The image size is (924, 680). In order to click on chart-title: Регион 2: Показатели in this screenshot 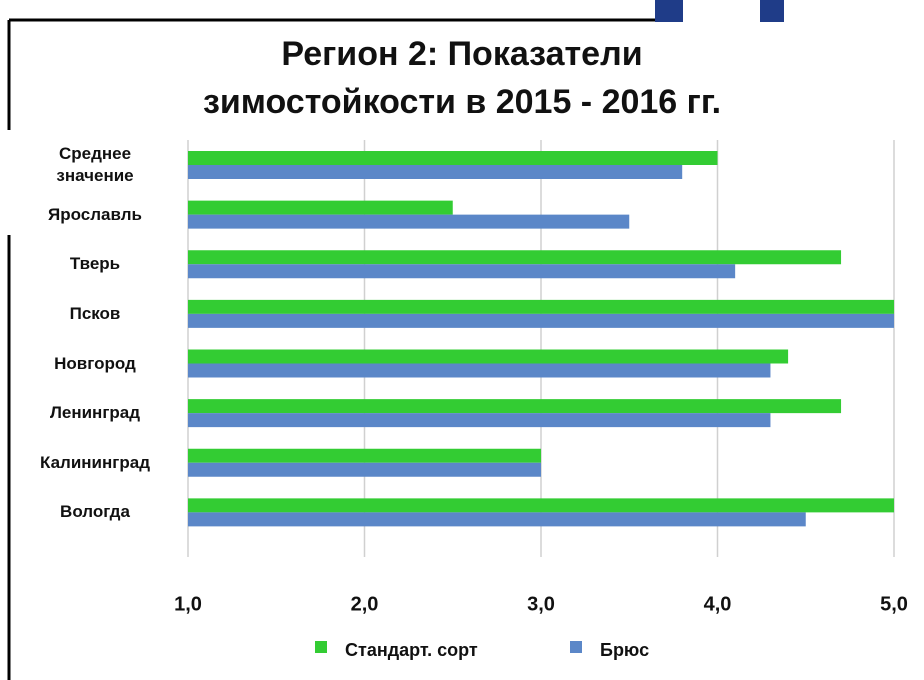, I will do `click(461, 54)`.